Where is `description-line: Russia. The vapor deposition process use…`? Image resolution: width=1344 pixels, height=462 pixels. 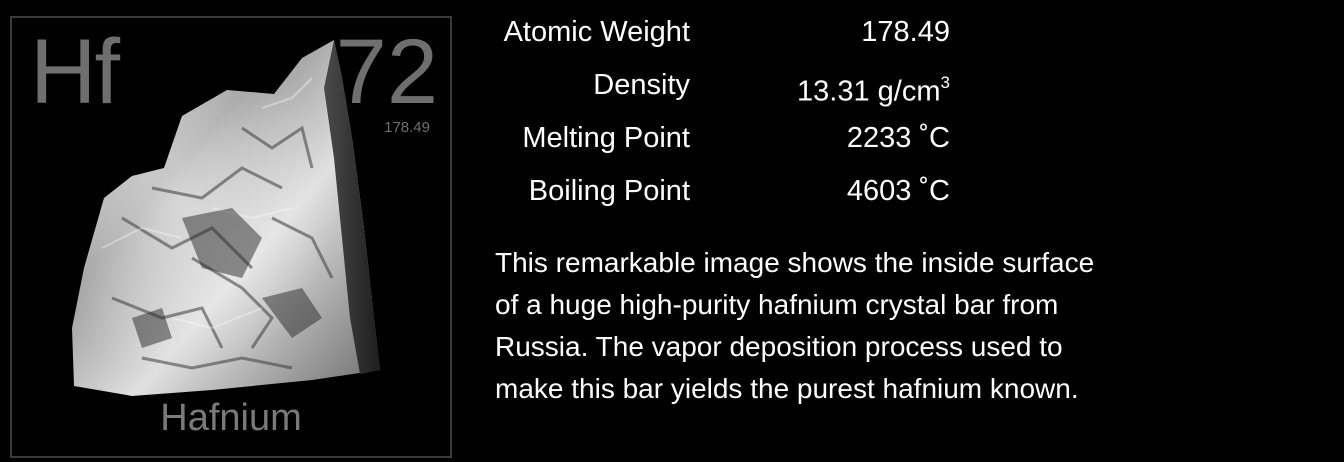 description-line: Russia. The vapor deposition process use… is located at coordinates (779, 346).